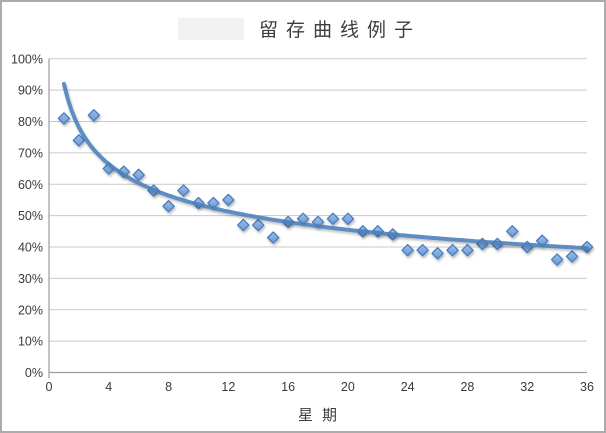 This screenshot has width=606, height=433. Describe the element at coordinates (30, 216) in the screenshot. I see `y-tick-label: 50%` at that location.